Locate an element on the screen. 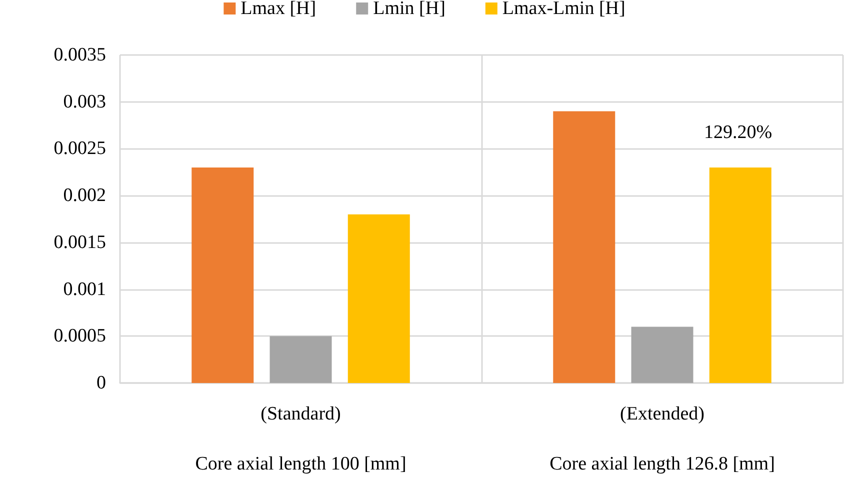 This screenshot has height=489, width=849. y-tick-label: 0.0025 is located at coordinates (80, 149).